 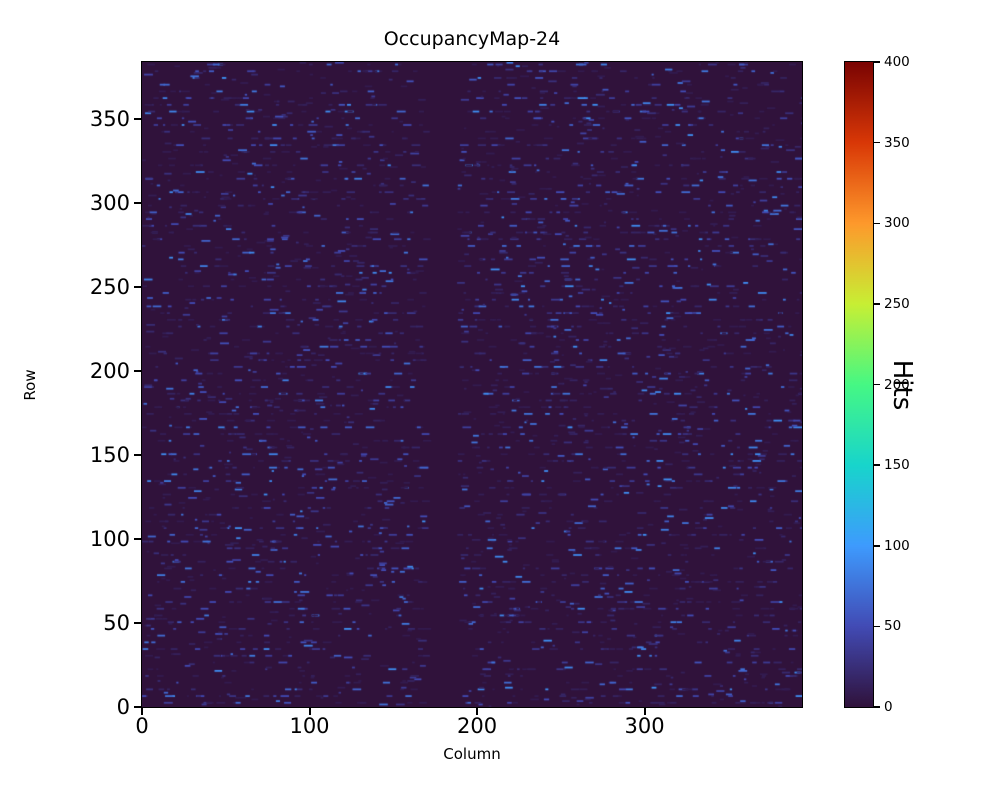 I want to click on colorbar-tick-label: 400, so click(x=897, y=62).